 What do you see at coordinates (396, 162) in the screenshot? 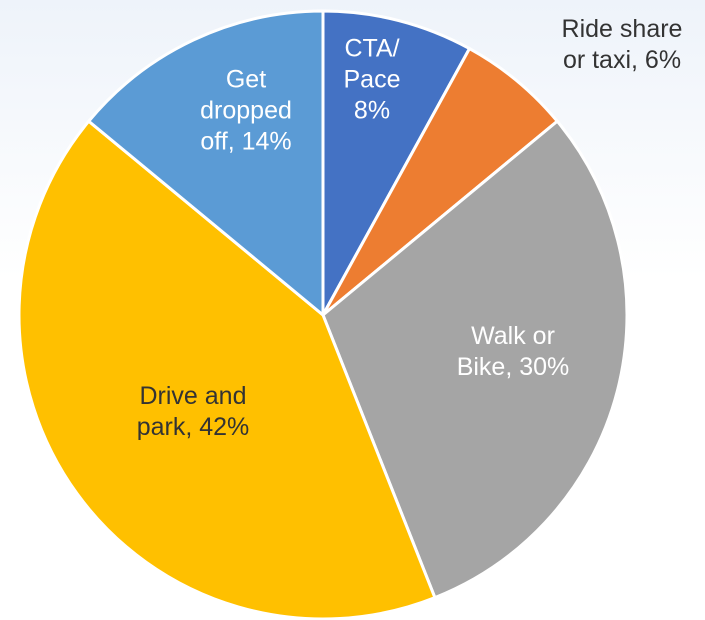
I see `pie-slice` at bounding box center [396, 162].